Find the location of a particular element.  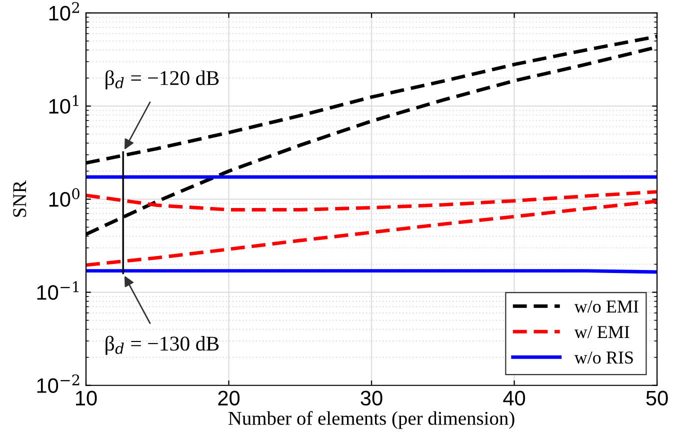

x-tick-label: 30 is located at coordinates (371, 398).